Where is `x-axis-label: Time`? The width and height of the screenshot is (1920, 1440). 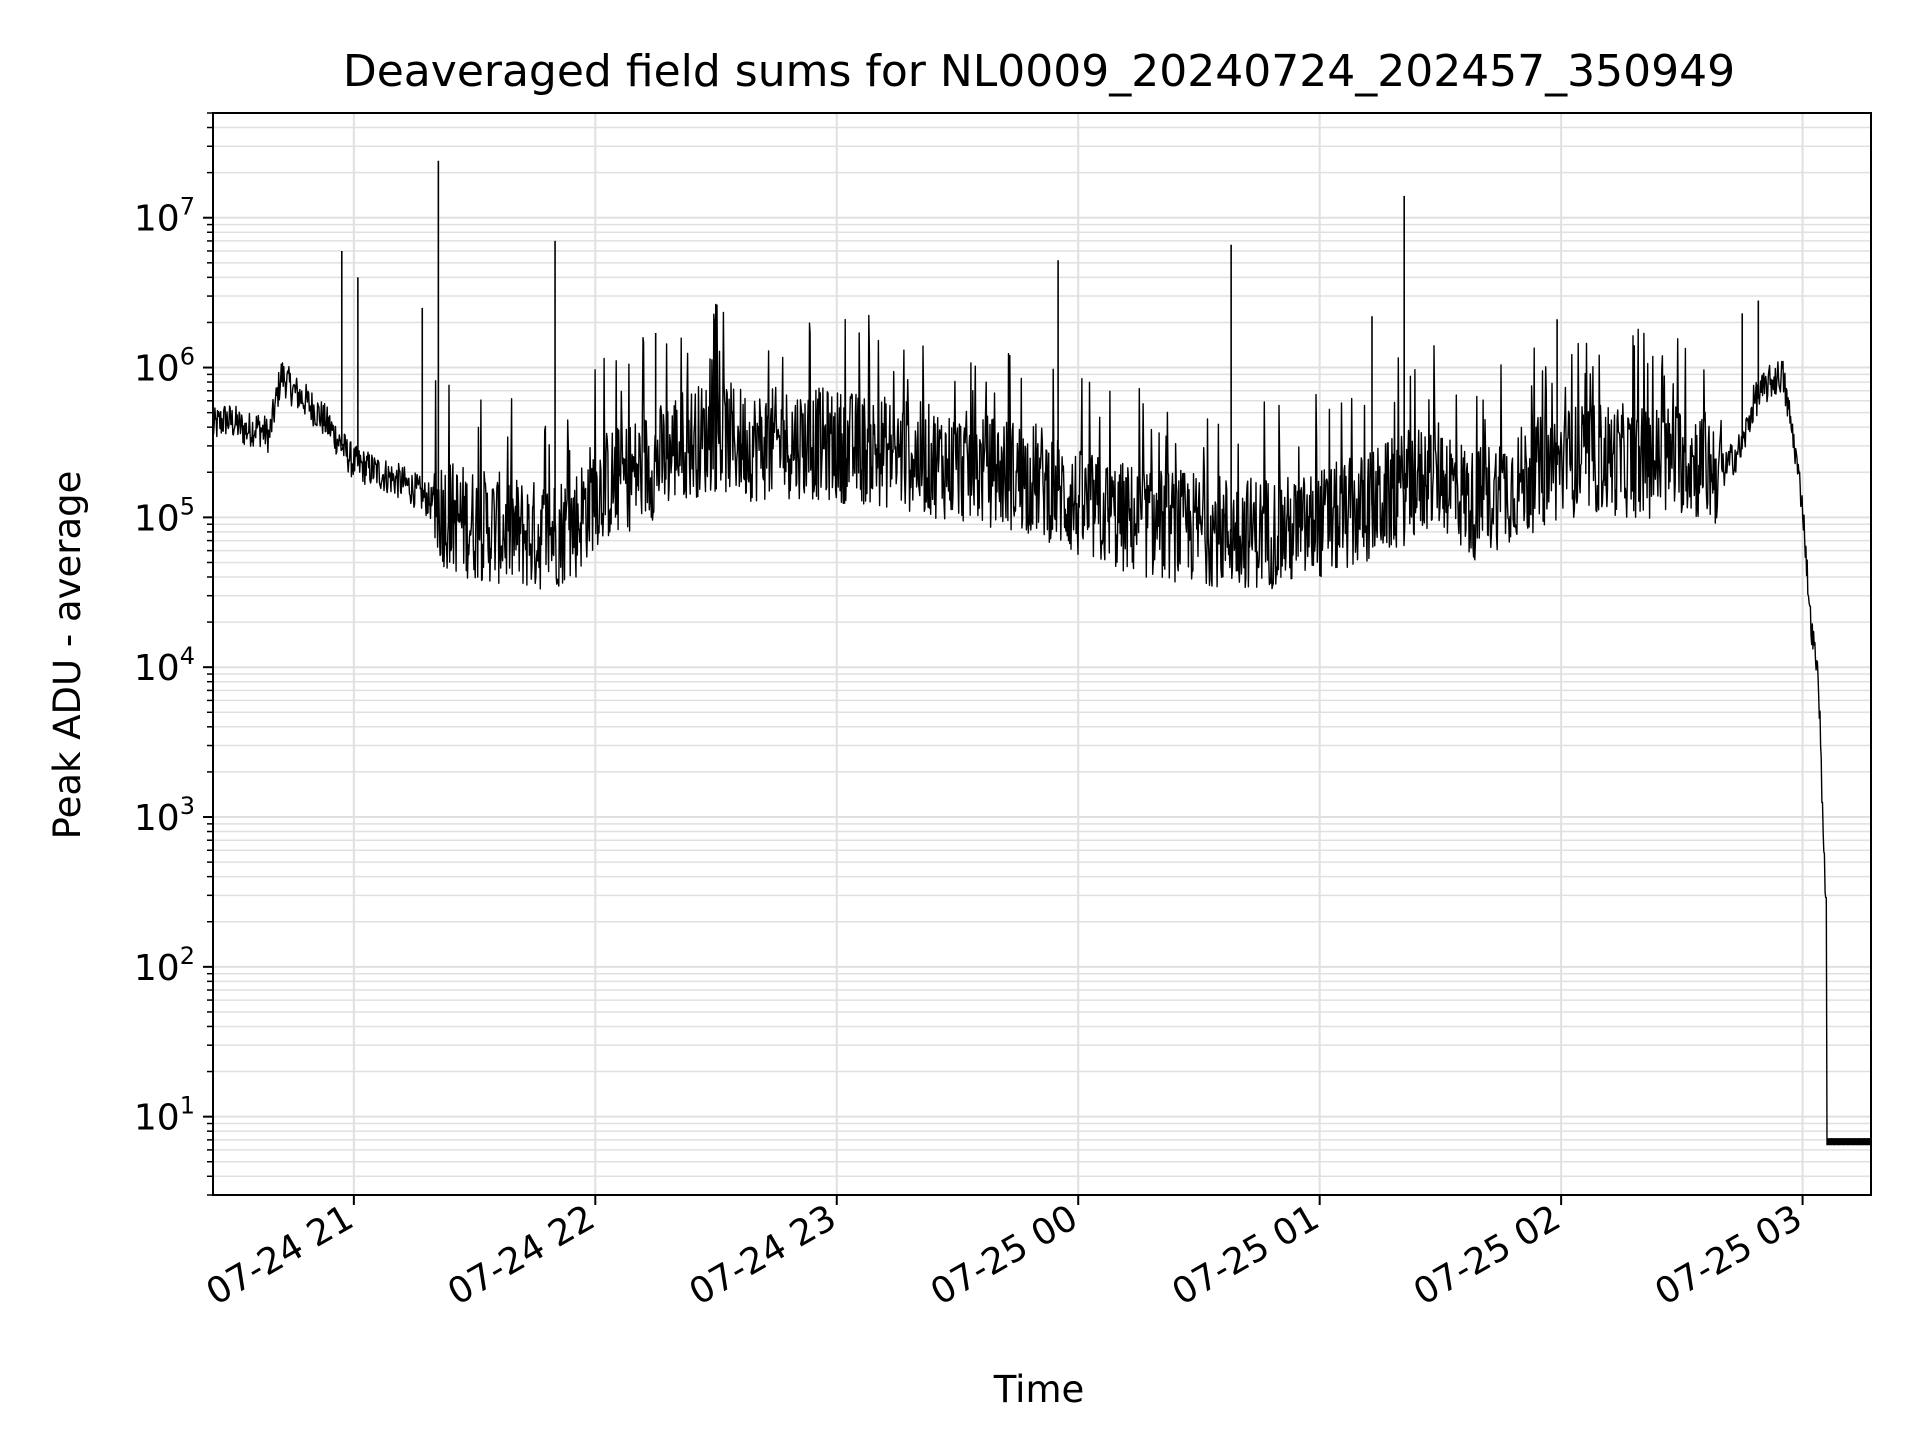 x-axis-label: Time is located at coordinates (1039, 1389).